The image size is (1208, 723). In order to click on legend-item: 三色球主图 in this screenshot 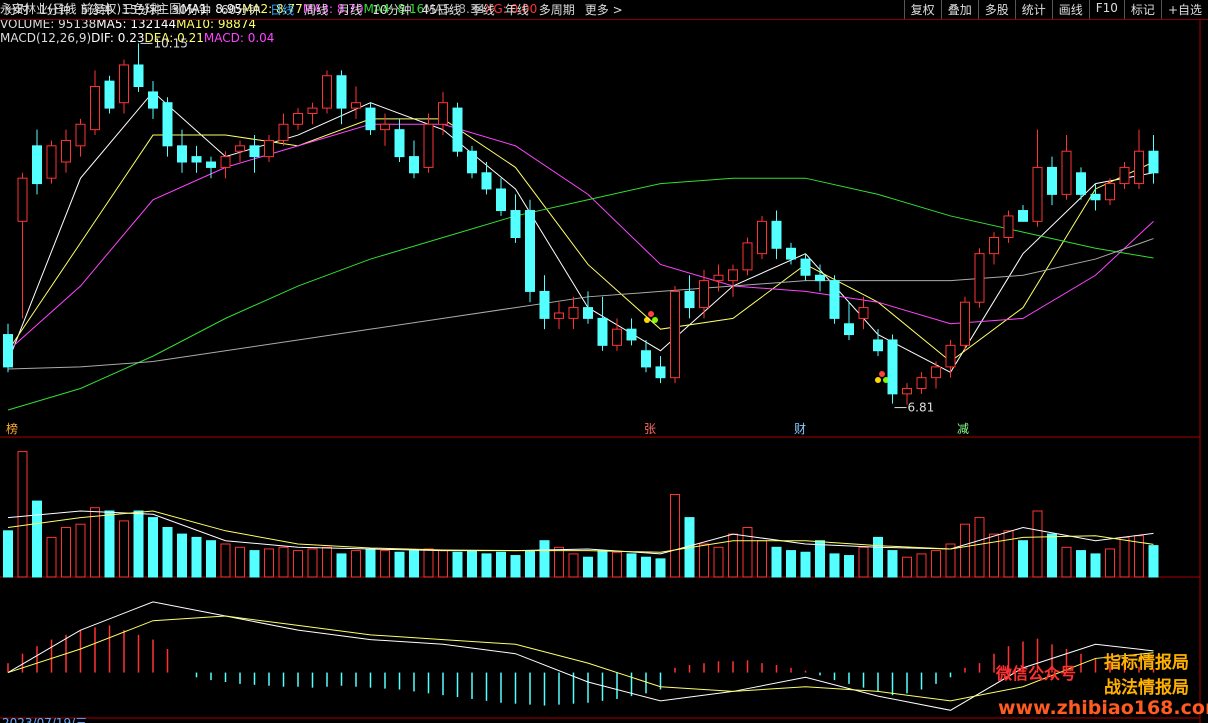, I will do `click(151, 9)`.